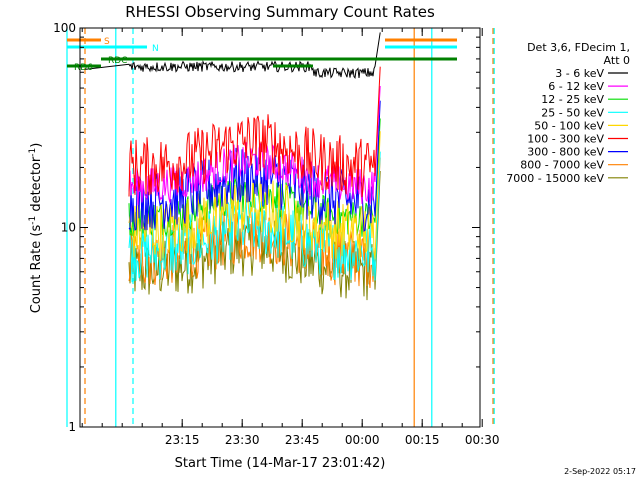 The height and width of the screenshot is (480, 640). I want to click on x-tick-label: 00:00, so click(362, 440).